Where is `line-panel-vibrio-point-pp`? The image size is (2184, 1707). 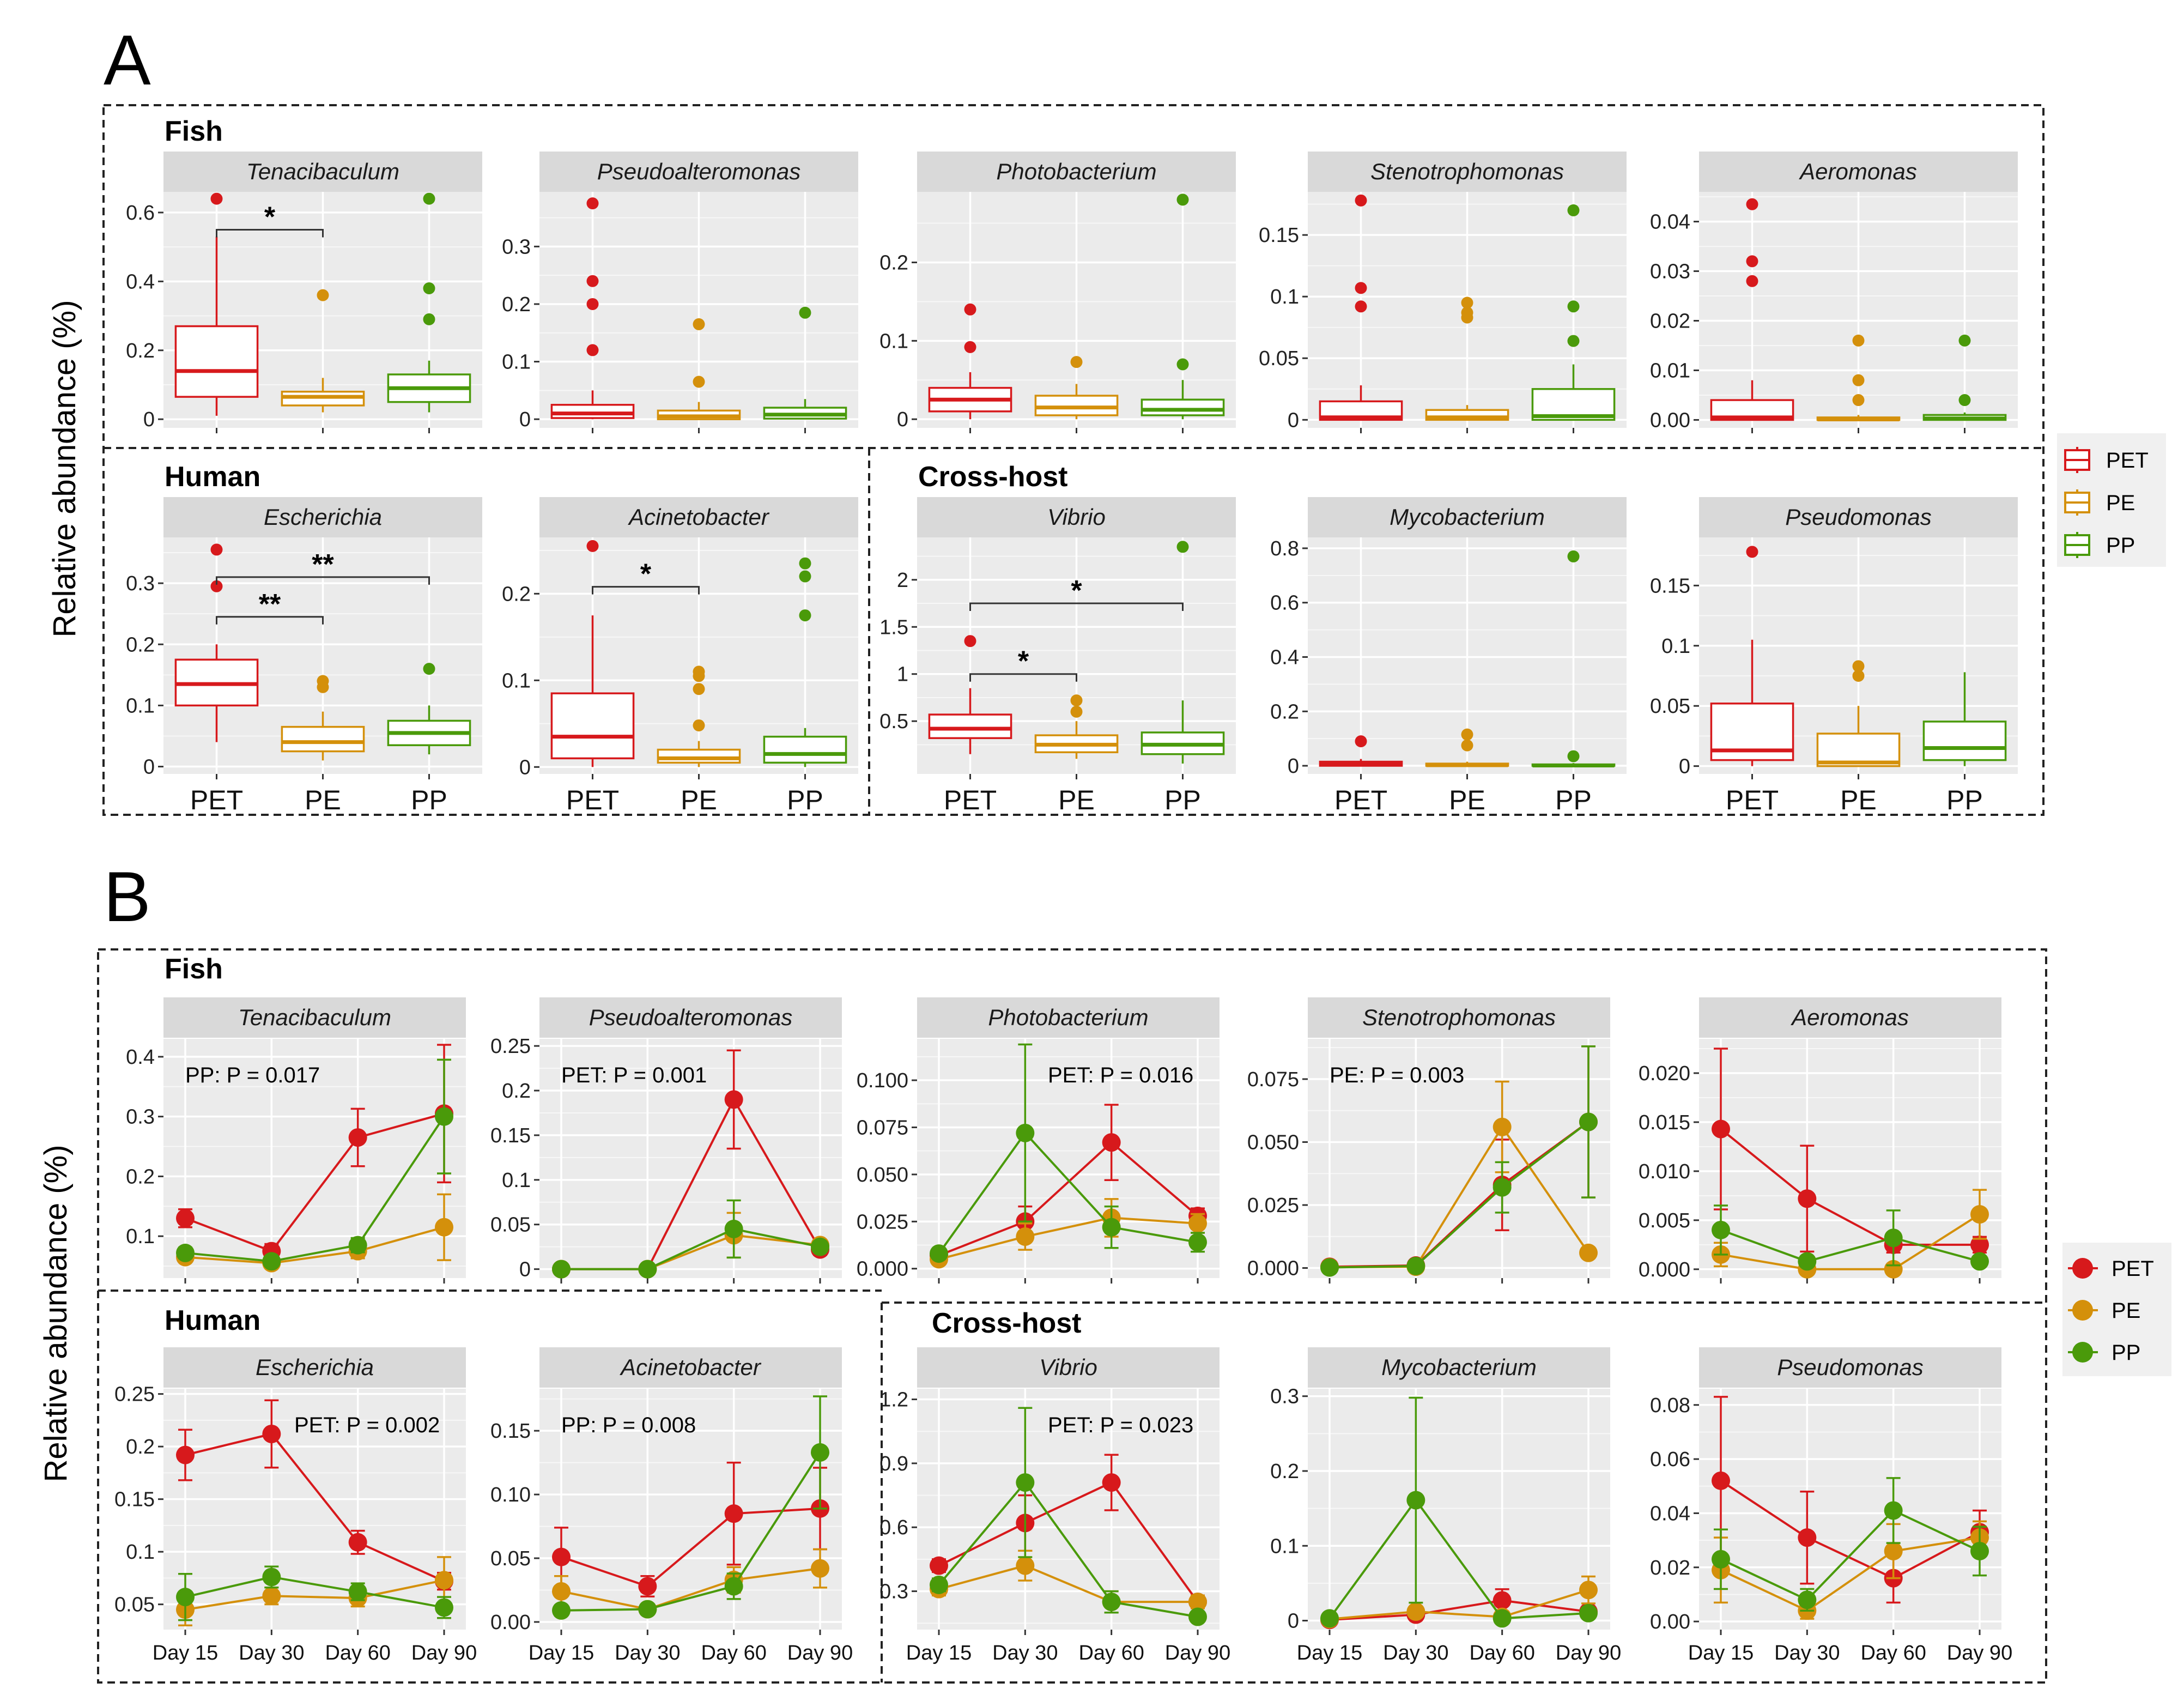
line-panel-vibrio-point-pp is located at coordinates (1025, 1483).